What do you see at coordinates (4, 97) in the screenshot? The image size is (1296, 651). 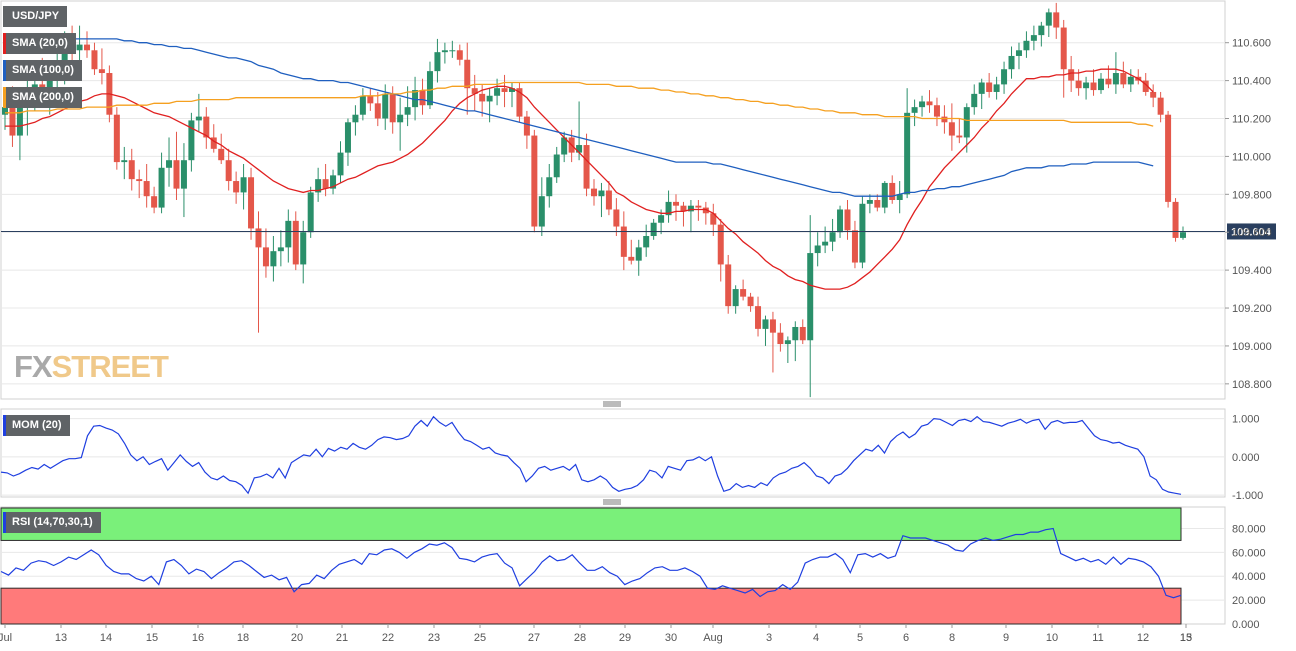 I see `sma200-swatch` at bounding box center [4, 97].